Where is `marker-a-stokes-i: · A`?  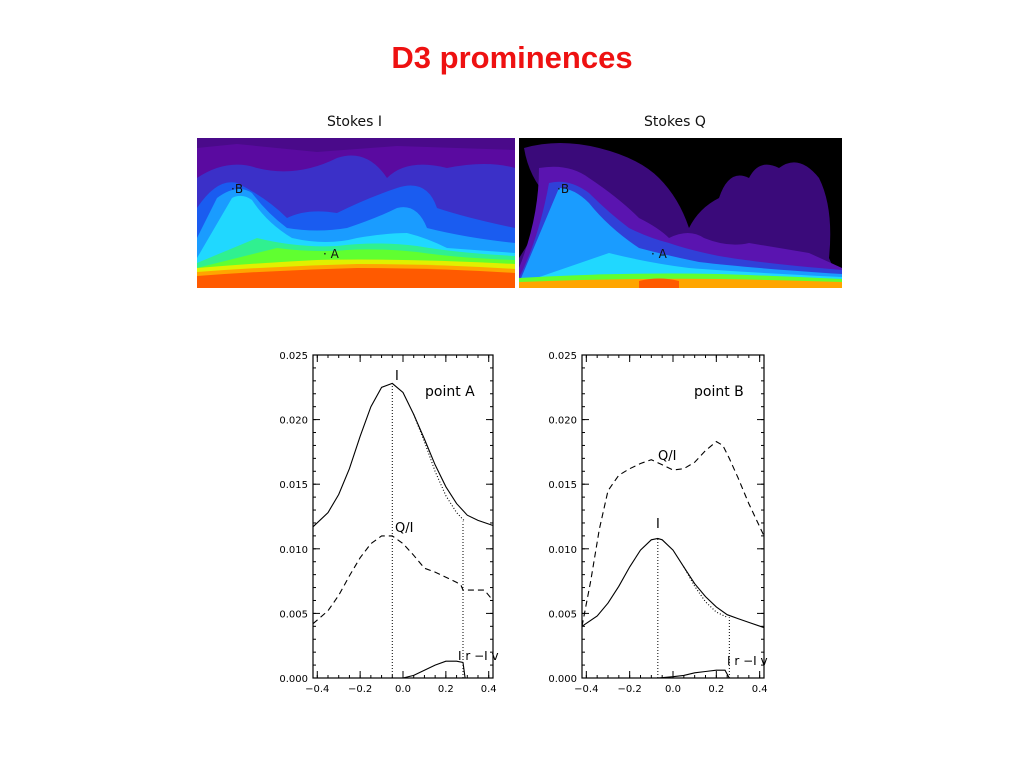
marker-a-stokes-i: · A is located at coordinates (331, 254).